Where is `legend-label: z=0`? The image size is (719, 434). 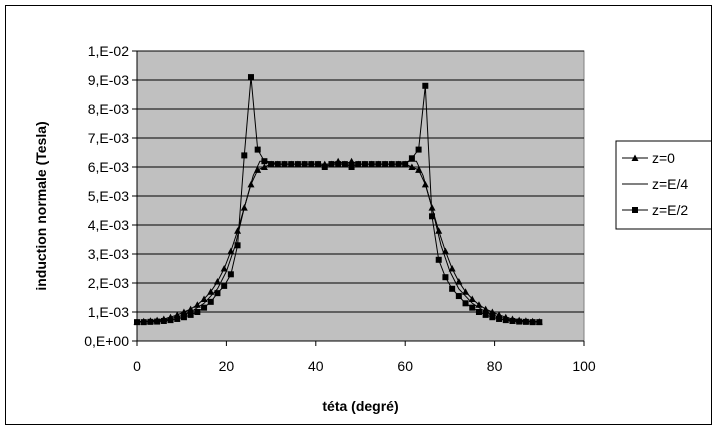
legend-label: z=0 is located at coordinates (663, 158).